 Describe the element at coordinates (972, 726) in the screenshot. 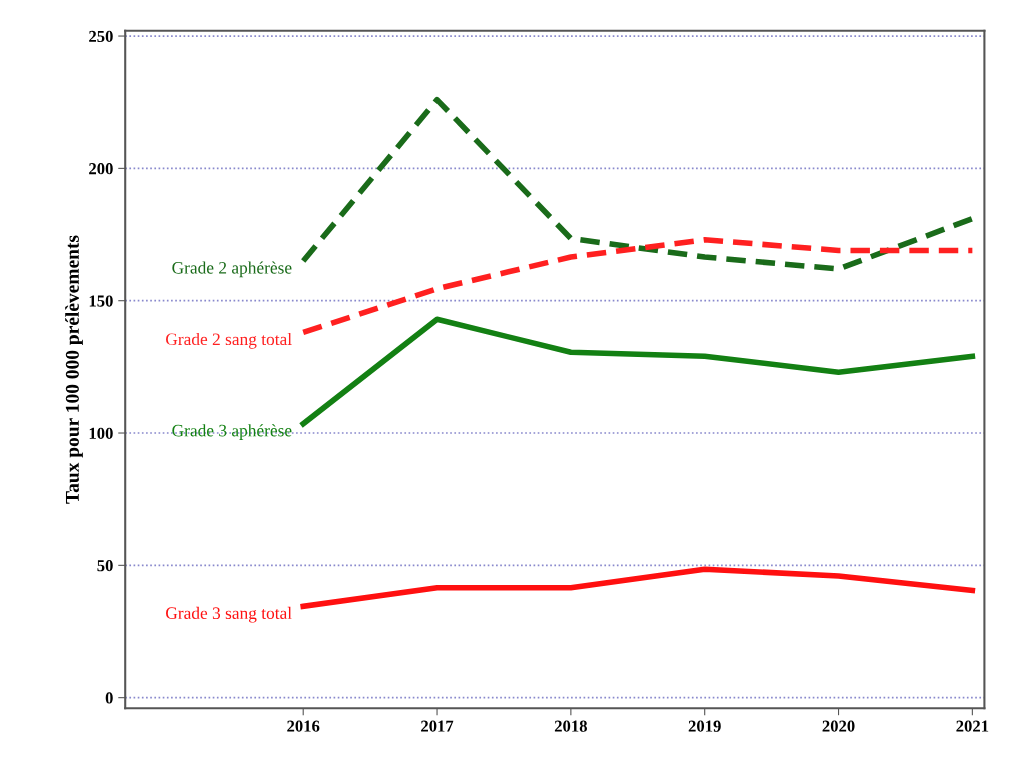

I see `x-tick-label: 2021` at that location.